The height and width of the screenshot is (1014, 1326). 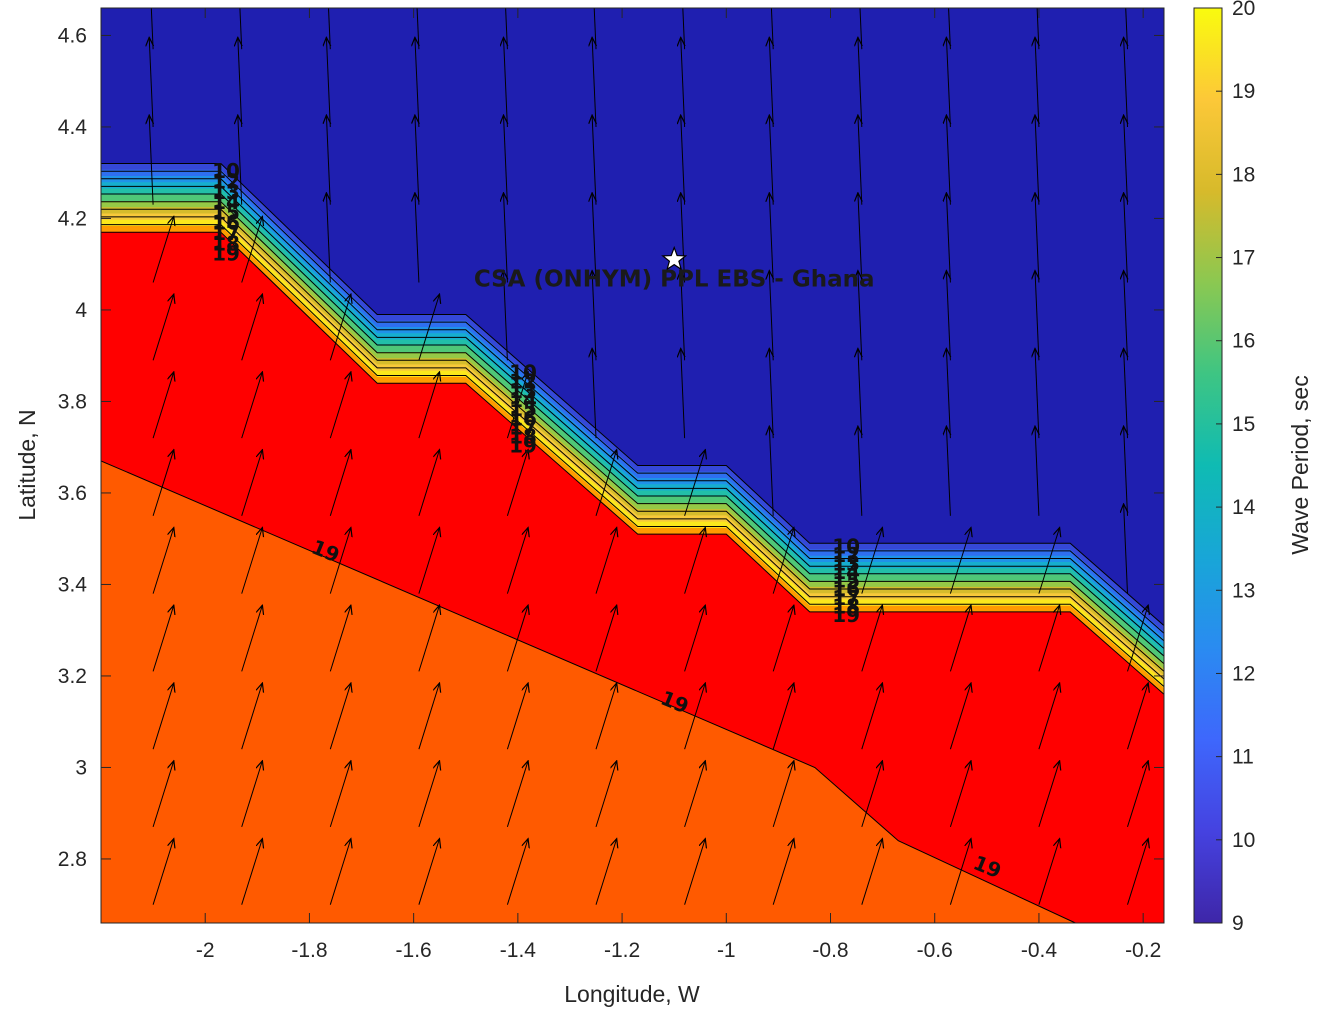 I want to click on station-star, so click(x=674, y=258).